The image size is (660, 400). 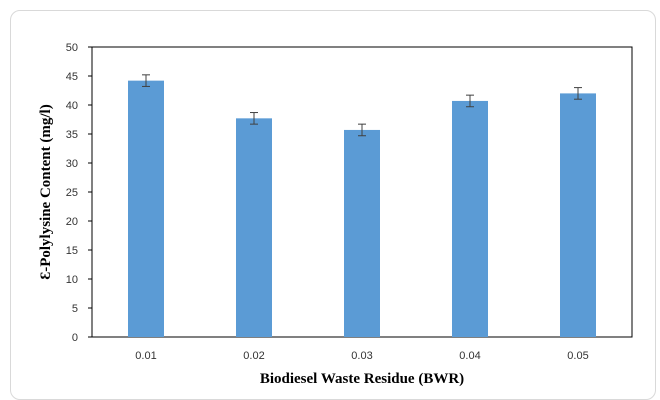 What do you see at coordinates (469, 356) in the screenshot?
I see `x-tick-label: 0.04` at bounding box center [469, 356].